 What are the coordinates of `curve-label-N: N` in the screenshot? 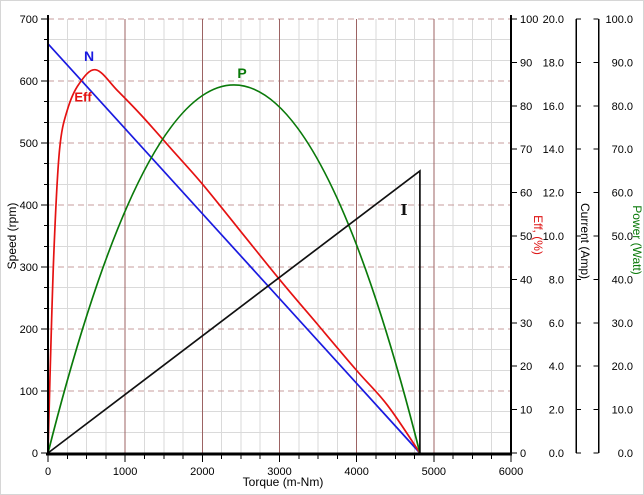 It's located at (89, 56).